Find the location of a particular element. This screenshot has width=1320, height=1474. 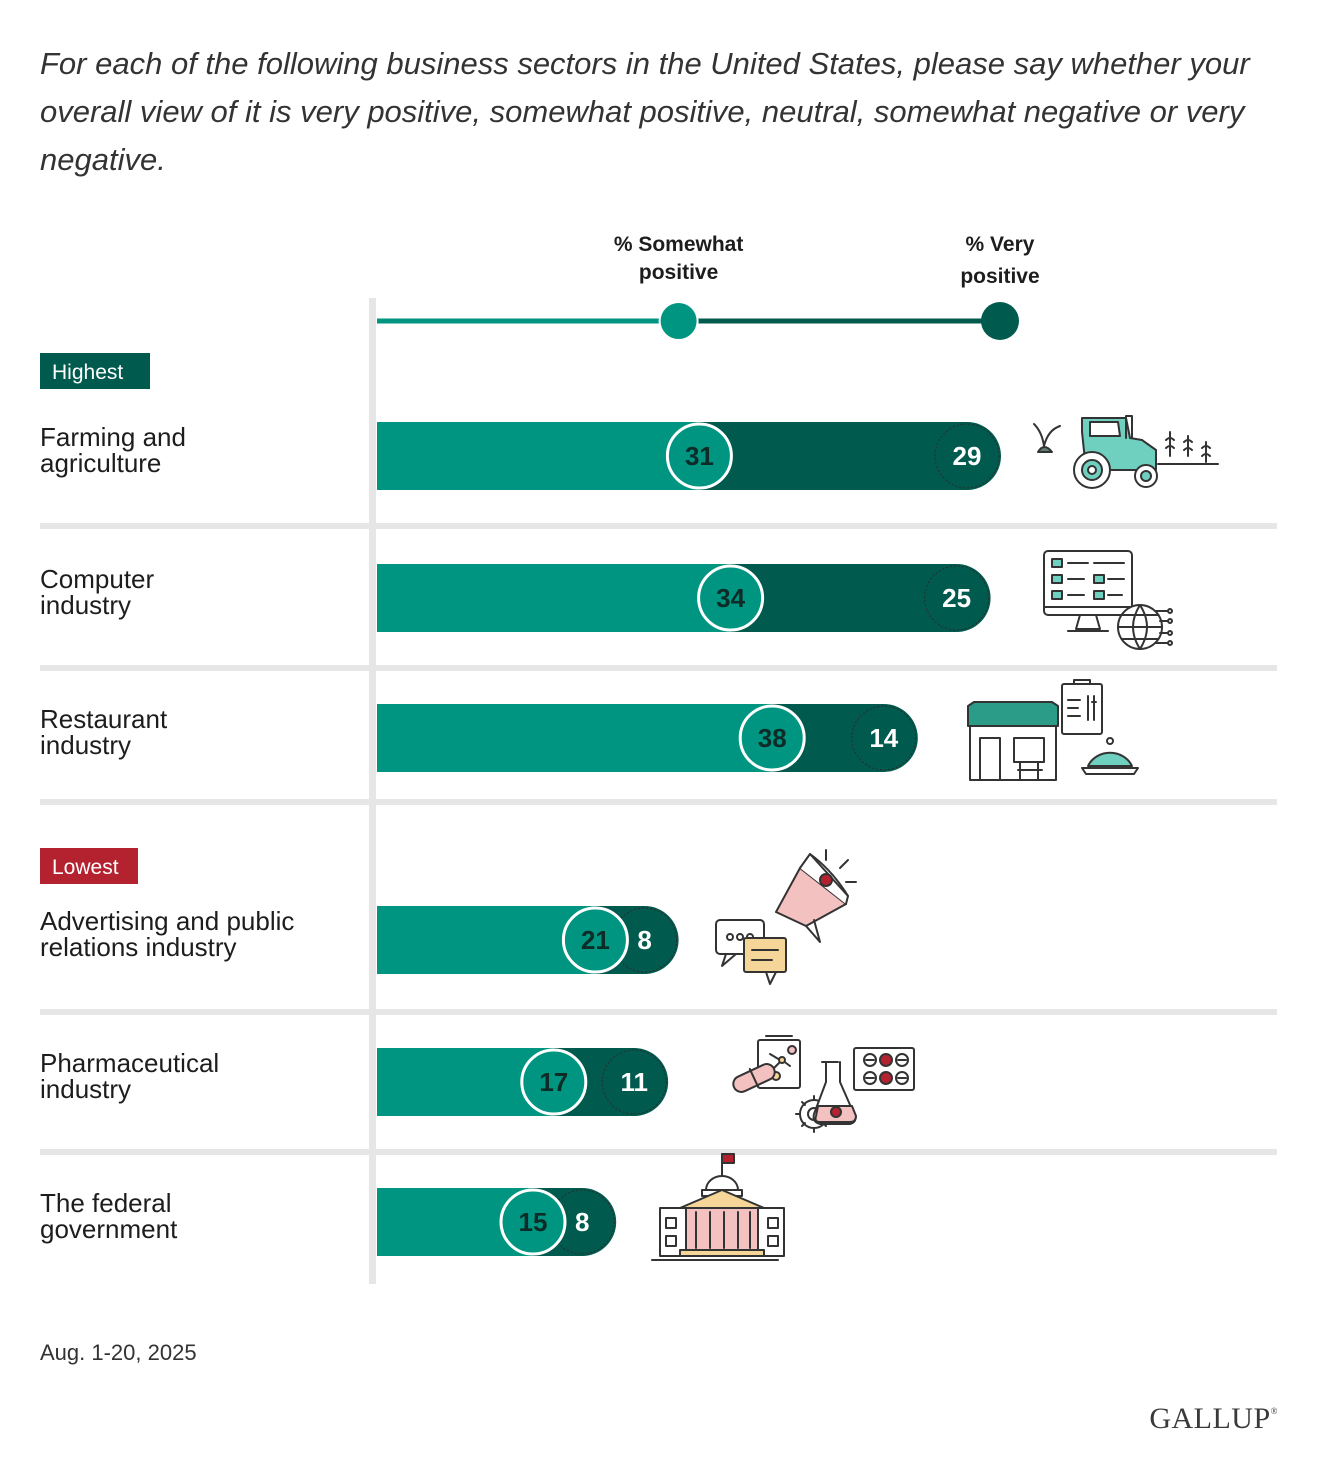

pharma-icon is located at coordinates (823, 1084).